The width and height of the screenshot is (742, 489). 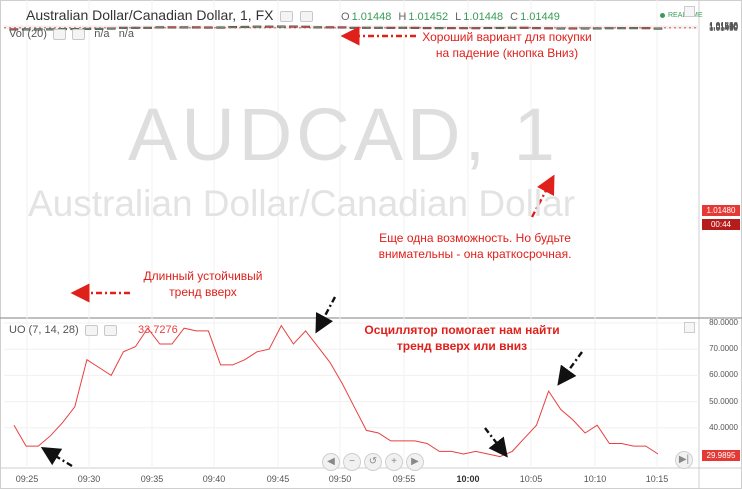 What do you see at coordinates (721, 455) in the screenshot?
I see `oscillator-last-tag: 29.9895` at bounding box center [721, 455].